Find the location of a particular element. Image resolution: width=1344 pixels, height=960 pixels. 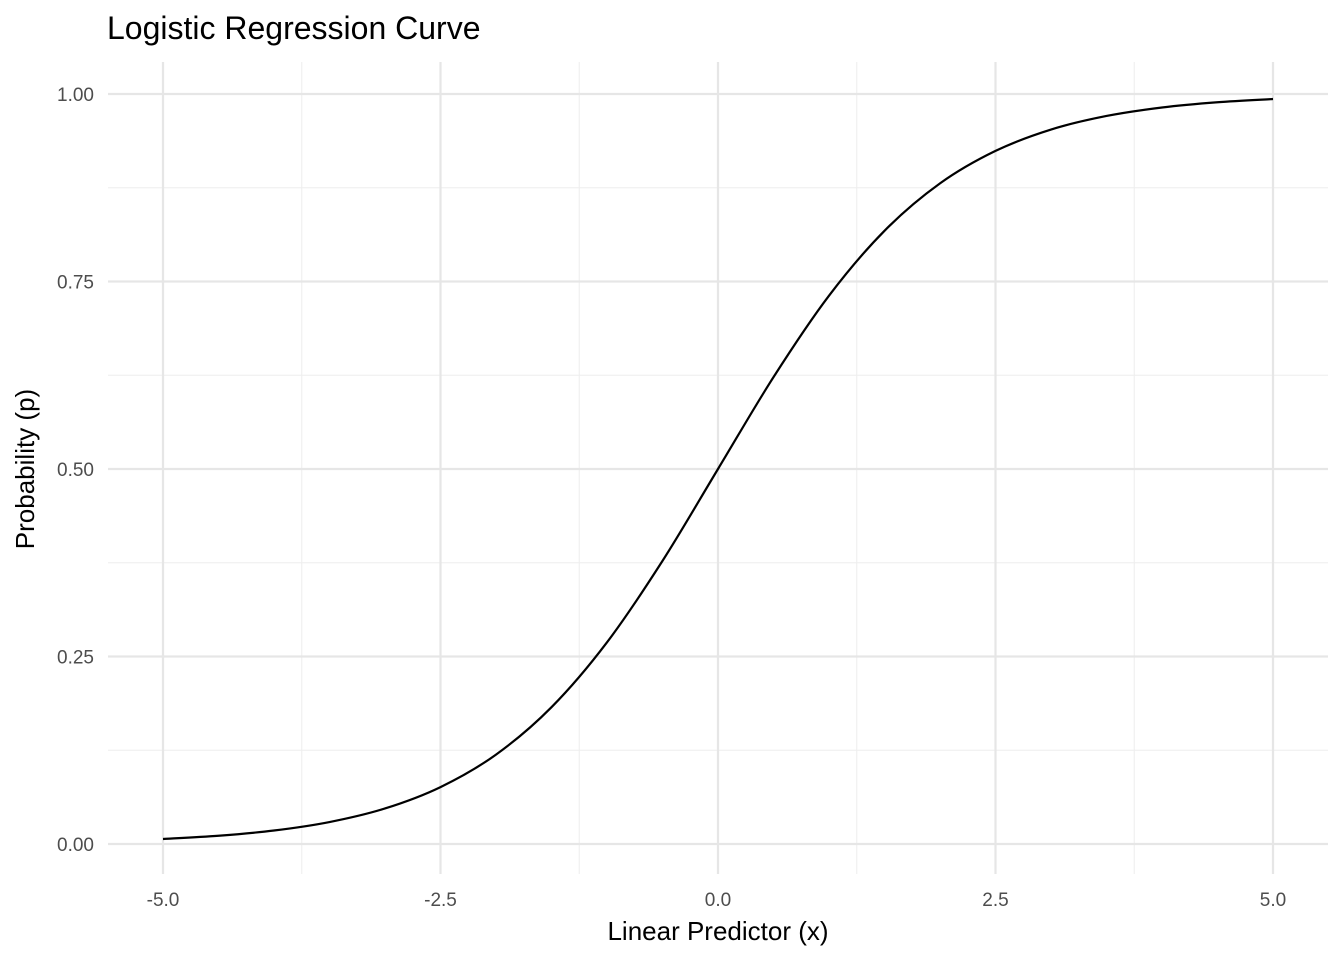

chart-title: Logistic Regression Curve is located at coordinates (294, 28).